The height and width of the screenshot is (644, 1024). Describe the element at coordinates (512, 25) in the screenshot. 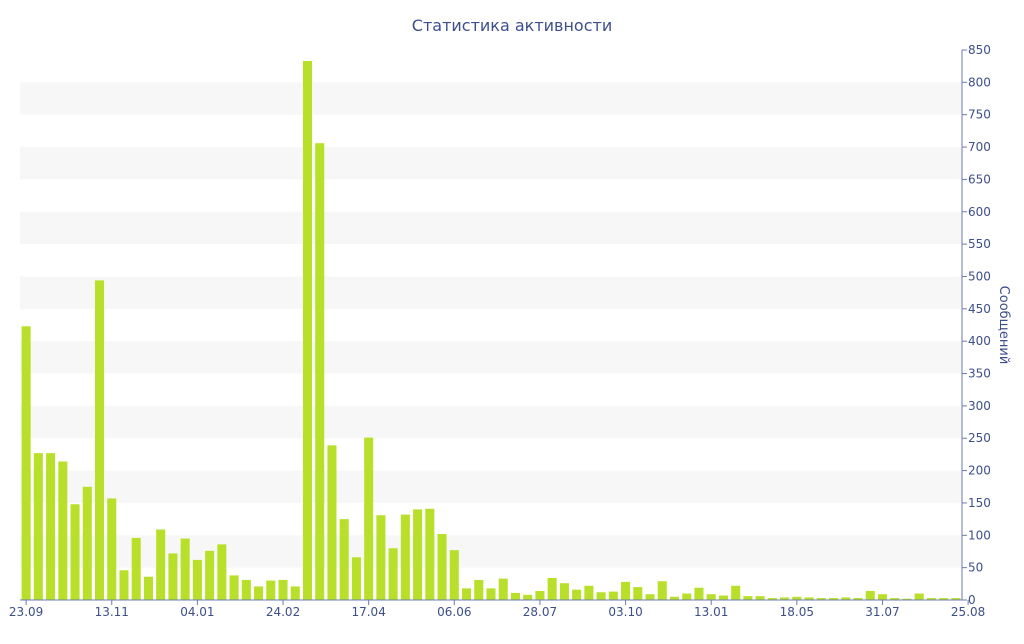

I see `chart-title: Статистика активности` at that location.